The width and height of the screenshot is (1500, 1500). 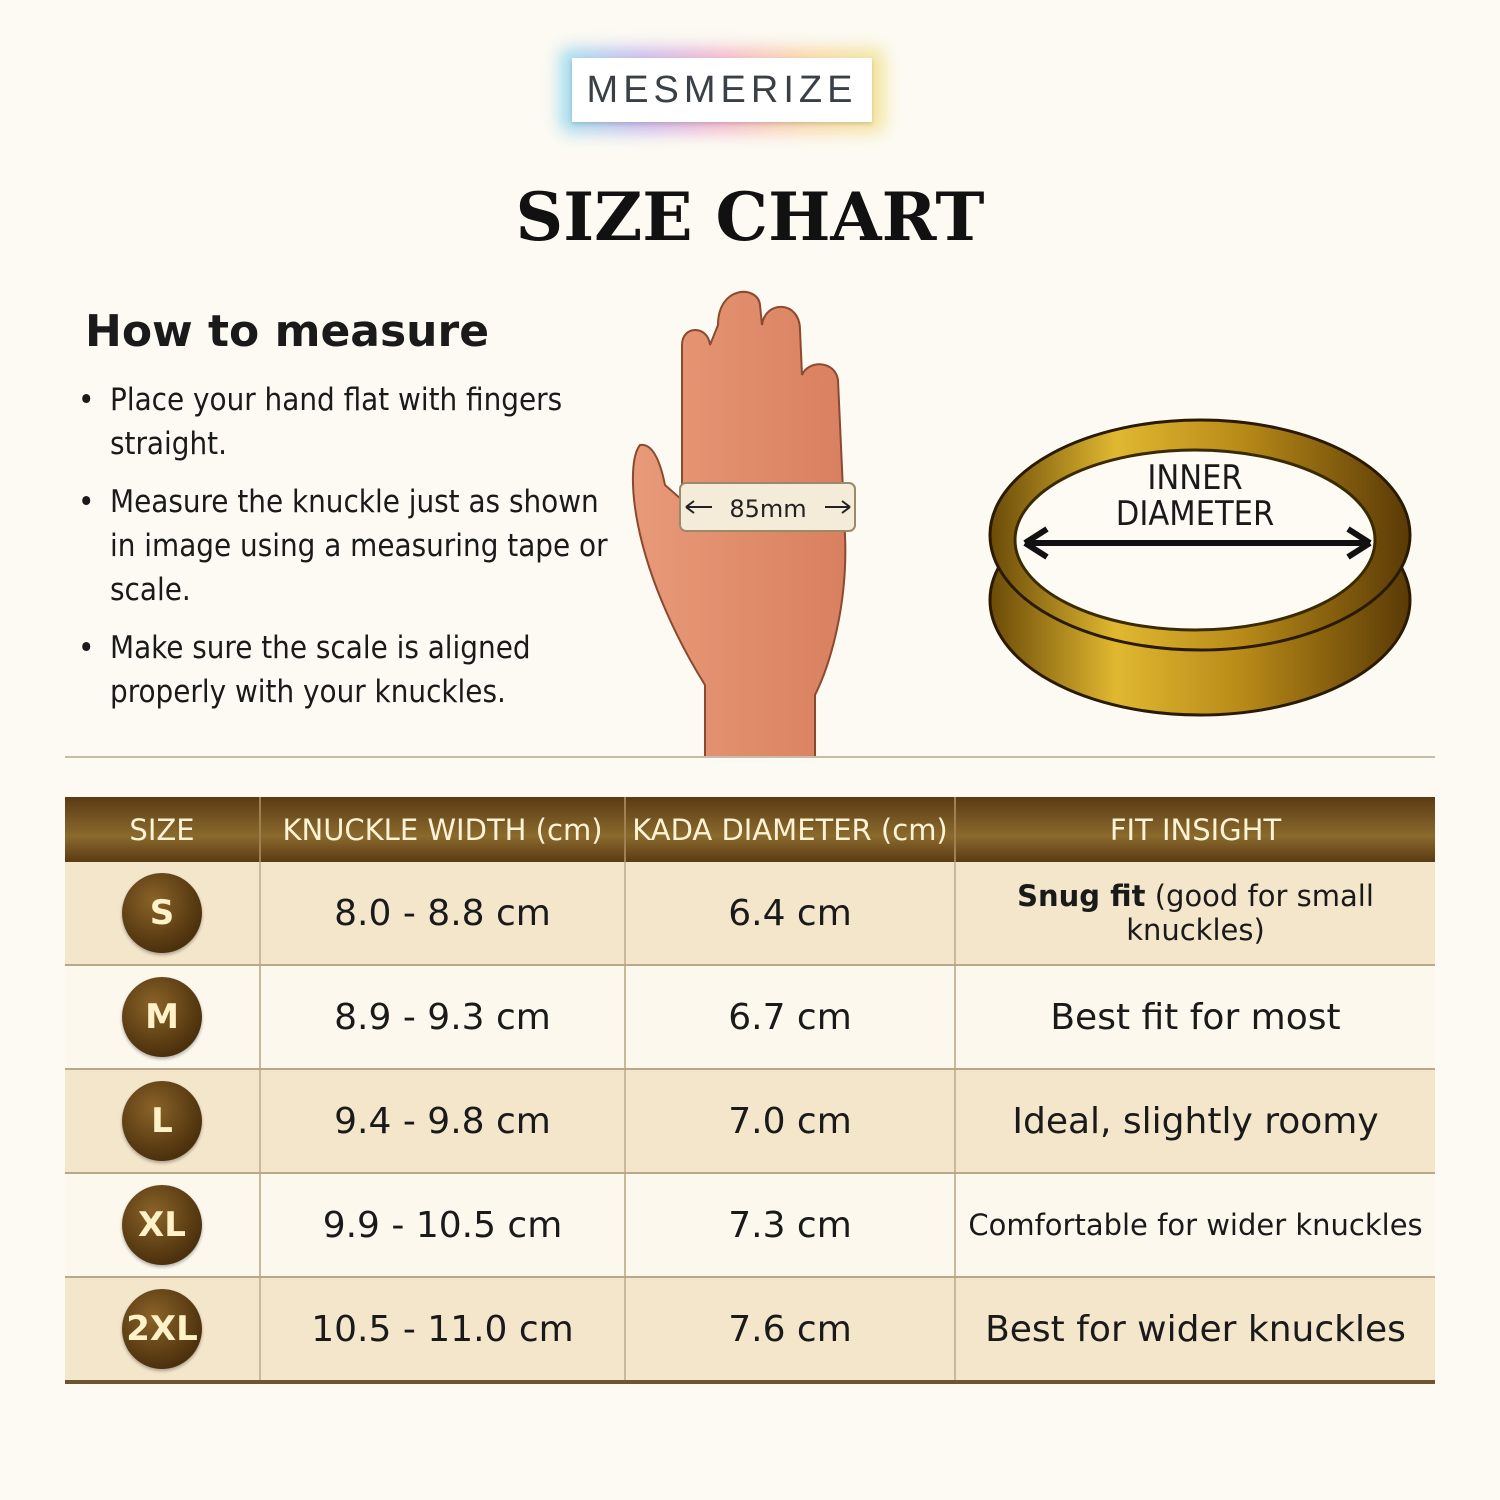 I want to click on gold-kada-ring-icon, so click(x=1200, y=567).